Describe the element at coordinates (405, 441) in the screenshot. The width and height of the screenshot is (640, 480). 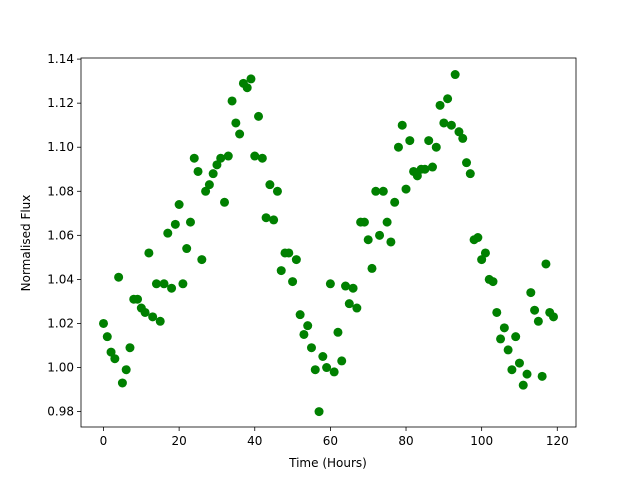
I see `x-tick-label: 80` at that location.